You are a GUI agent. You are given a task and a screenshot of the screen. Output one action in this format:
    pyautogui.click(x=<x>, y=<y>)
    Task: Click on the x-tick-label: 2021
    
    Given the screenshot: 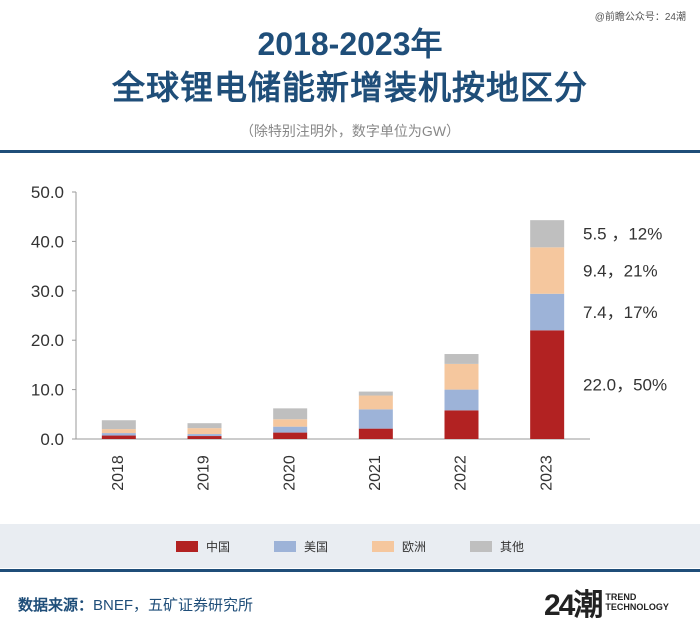 What is the action you would take?
    pyautogui.click(x=375, y=473)
    